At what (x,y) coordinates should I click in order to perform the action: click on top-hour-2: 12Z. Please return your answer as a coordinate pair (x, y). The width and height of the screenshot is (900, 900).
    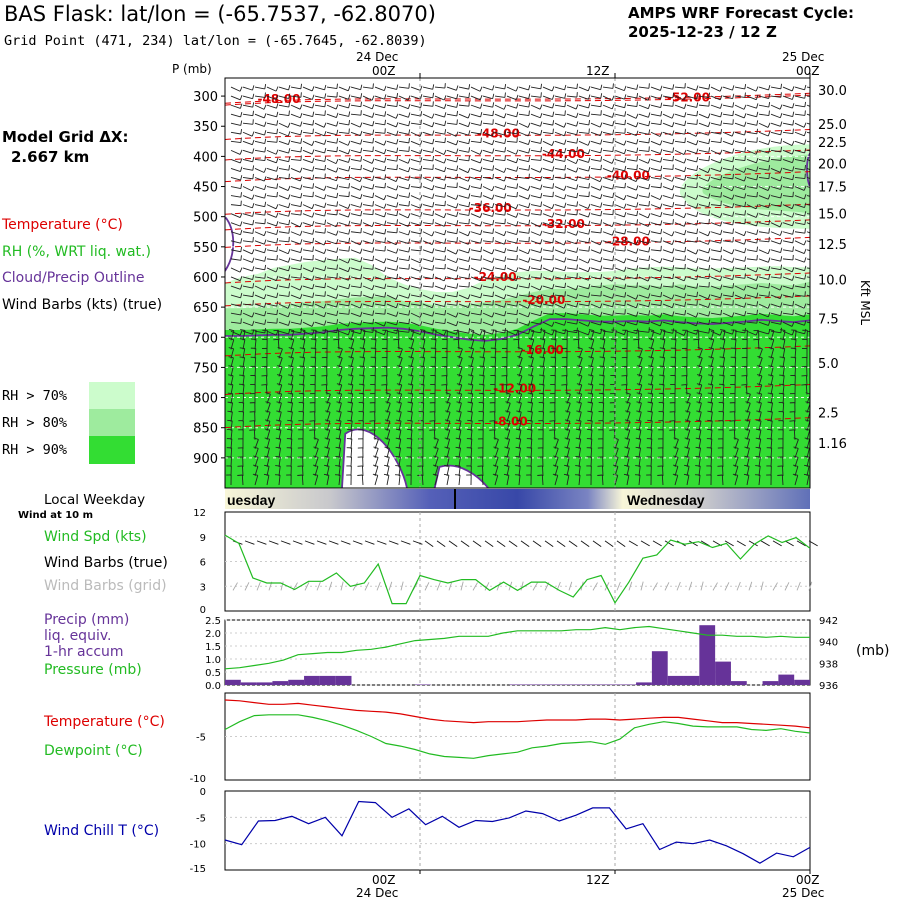
    Looking at the image, I should click on (598, 71).